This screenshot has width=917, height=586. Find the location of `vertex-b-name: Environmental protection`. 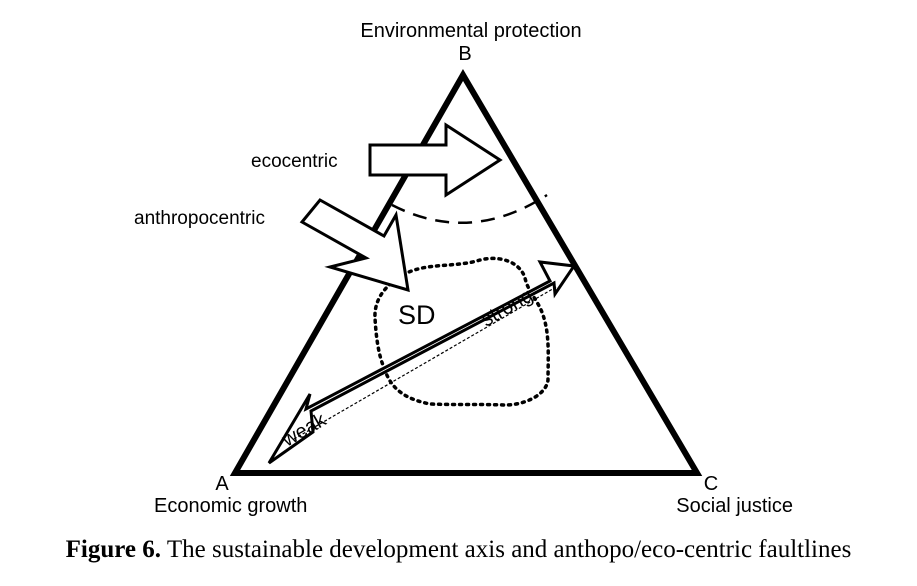

vertex-b-name: Environmental protection is located at coordinates (470, 31).